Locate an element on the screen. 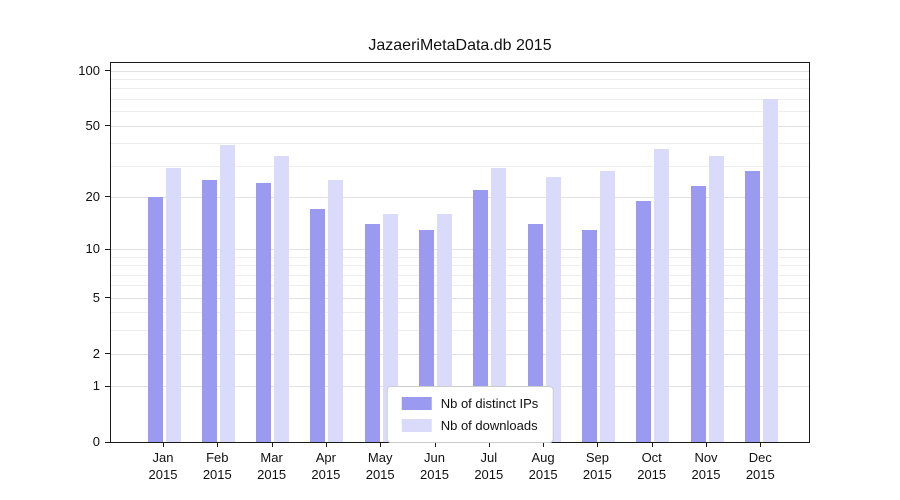 The image size is (900, 500). legend-swatch-distinct-ips is located at coordinates (416, 403).